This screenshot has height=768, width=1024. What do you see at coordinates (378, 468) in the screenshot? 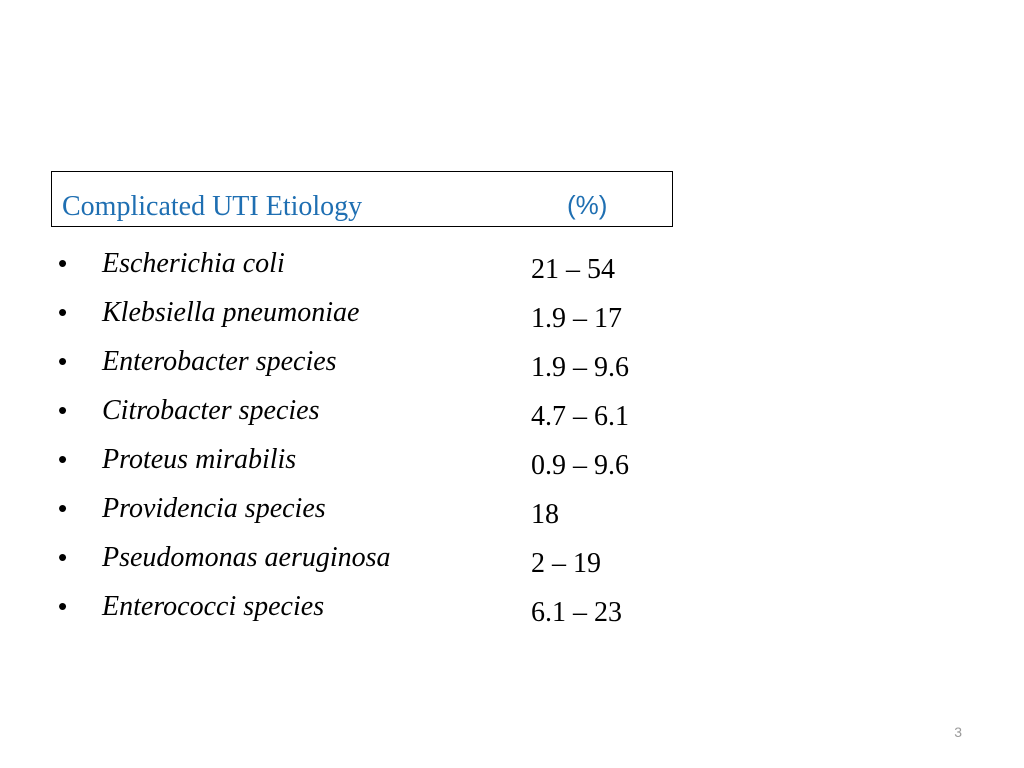
I see `list-item: • Proteus mirabilis 0.9 – 9.6` at bounding box center [378, 468].